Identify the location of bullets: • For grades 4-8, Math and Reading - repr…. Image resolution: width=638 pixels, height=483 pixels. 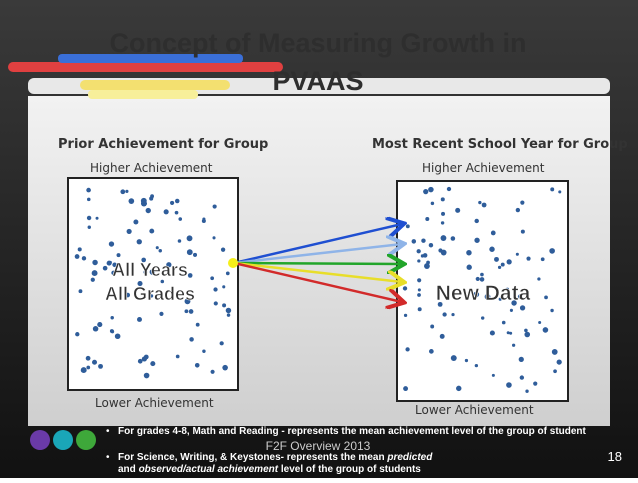
(346, 450).